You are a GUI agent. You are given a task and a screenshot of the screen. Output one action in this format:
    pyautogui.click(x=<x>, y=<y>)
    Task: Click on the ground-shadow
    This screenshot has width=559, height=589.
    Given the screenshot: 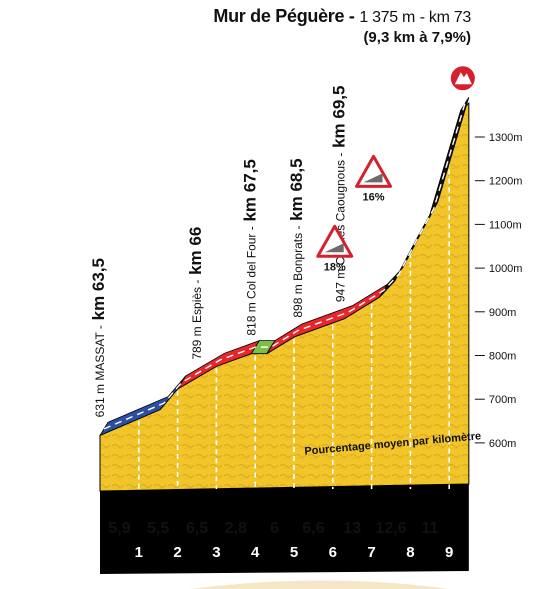 What is the action you would take?
    pyautogui.click(x=319, y=585)
    